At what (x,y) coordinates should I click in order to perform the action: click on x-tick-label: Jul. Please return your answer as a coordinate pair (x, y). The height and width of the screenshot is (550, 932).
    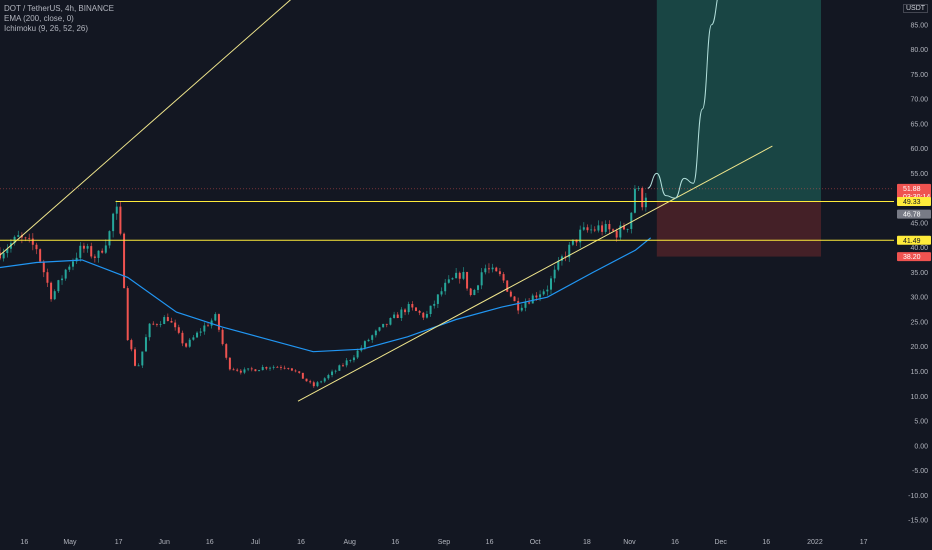
    Looking at the image, I should click on (255, 542).